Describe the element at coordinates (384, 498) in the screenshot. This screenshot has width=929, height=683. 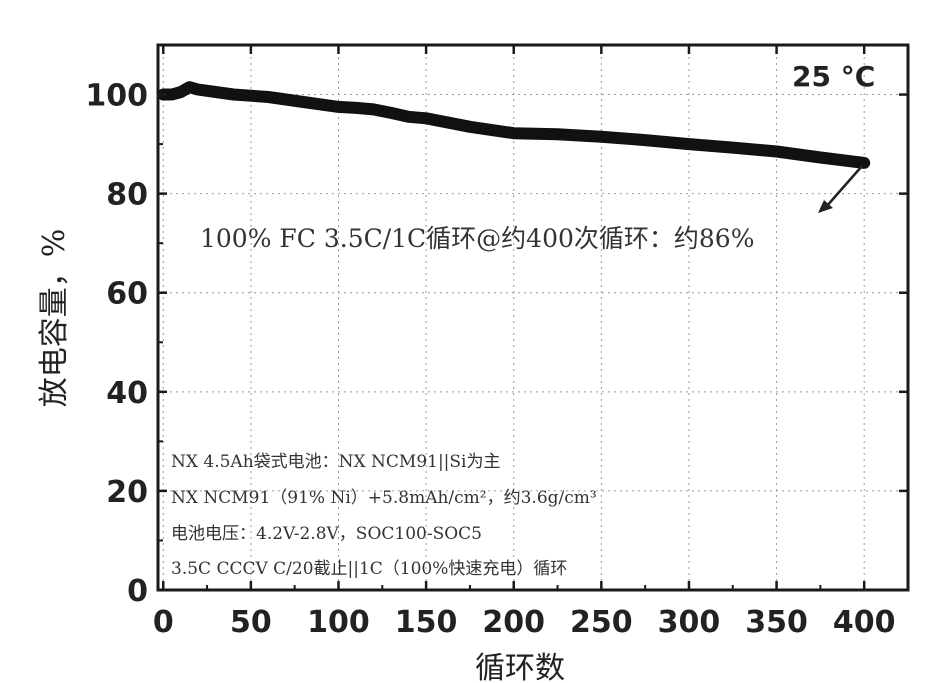
I see `cell-note-2: NX NCM91（91% Ni）+5.8mAh/cm²，约3.6g/cm³` at that location.